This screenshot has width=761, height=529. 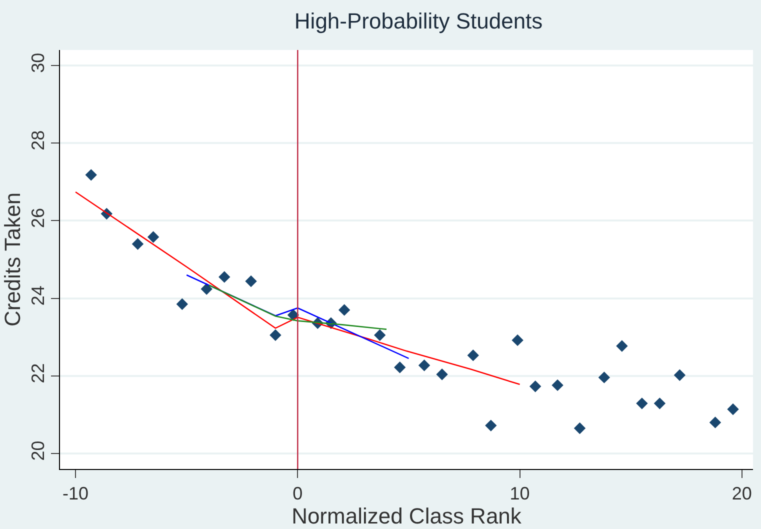 What do you see at coordinates (38, 140) in the screenshot?
I see `y-tick-label: 28` at bounding box center [38, 140].